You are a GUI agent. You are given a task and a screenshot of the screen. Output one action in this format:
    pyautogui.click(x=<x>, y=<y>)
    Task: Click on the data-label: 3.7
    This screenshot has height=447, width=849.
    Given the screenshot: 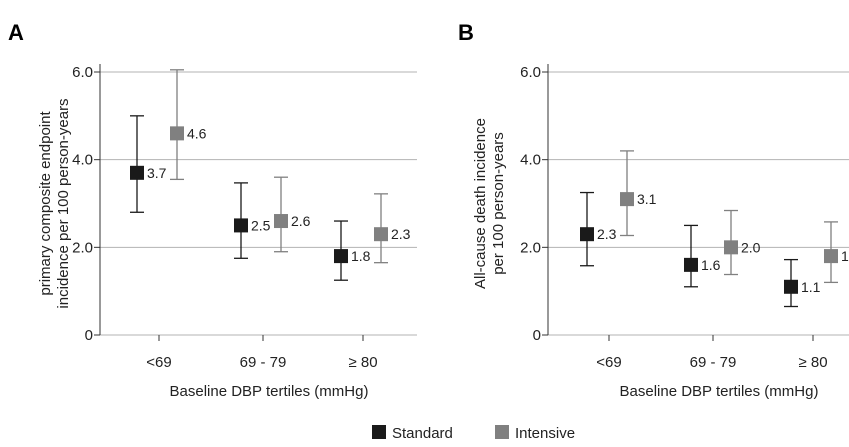 What is the action you would take?
    pyautogui.click(x=157, y=173)
    